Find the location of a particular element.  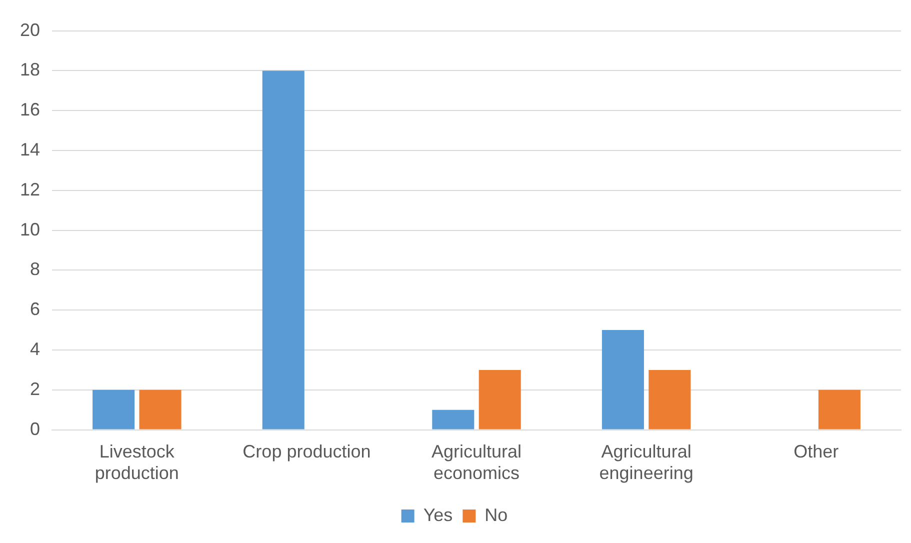

x-tick-label: Agricultural engineering is located at coordinates (646, 463).